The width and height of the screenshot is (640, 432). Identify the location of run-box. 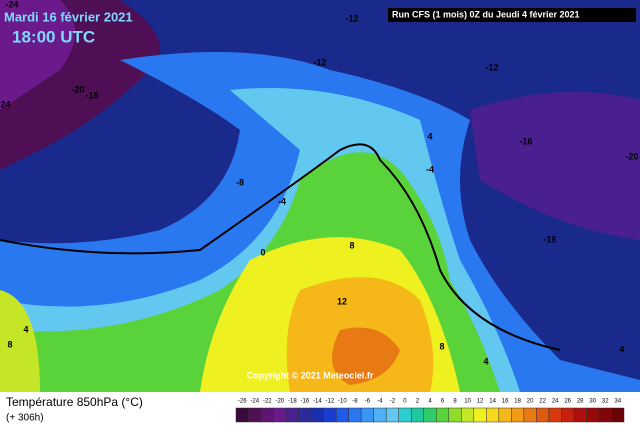
(512, 15).